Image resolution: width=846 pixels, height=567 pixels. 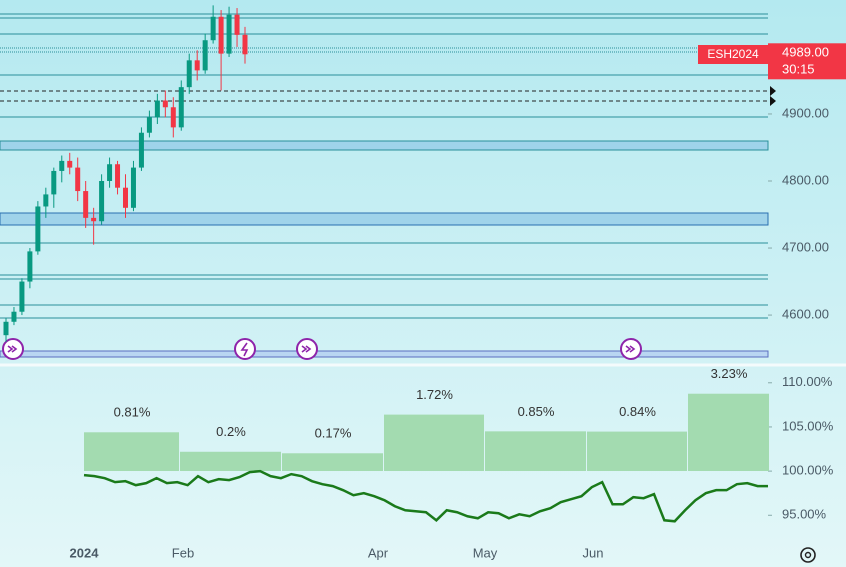 I want to click on x-tick-label: May, so click(x=485, y=552).